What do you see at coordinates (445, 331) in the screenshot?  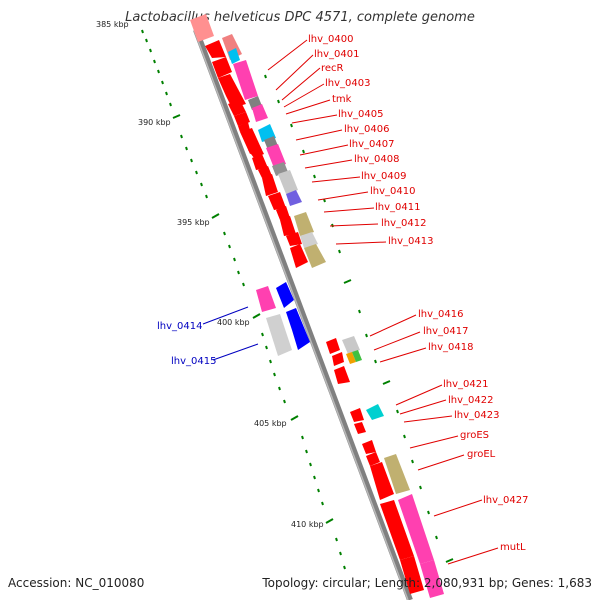 I see `gene-label: lhv_0417` at bounding box center [445, 331].